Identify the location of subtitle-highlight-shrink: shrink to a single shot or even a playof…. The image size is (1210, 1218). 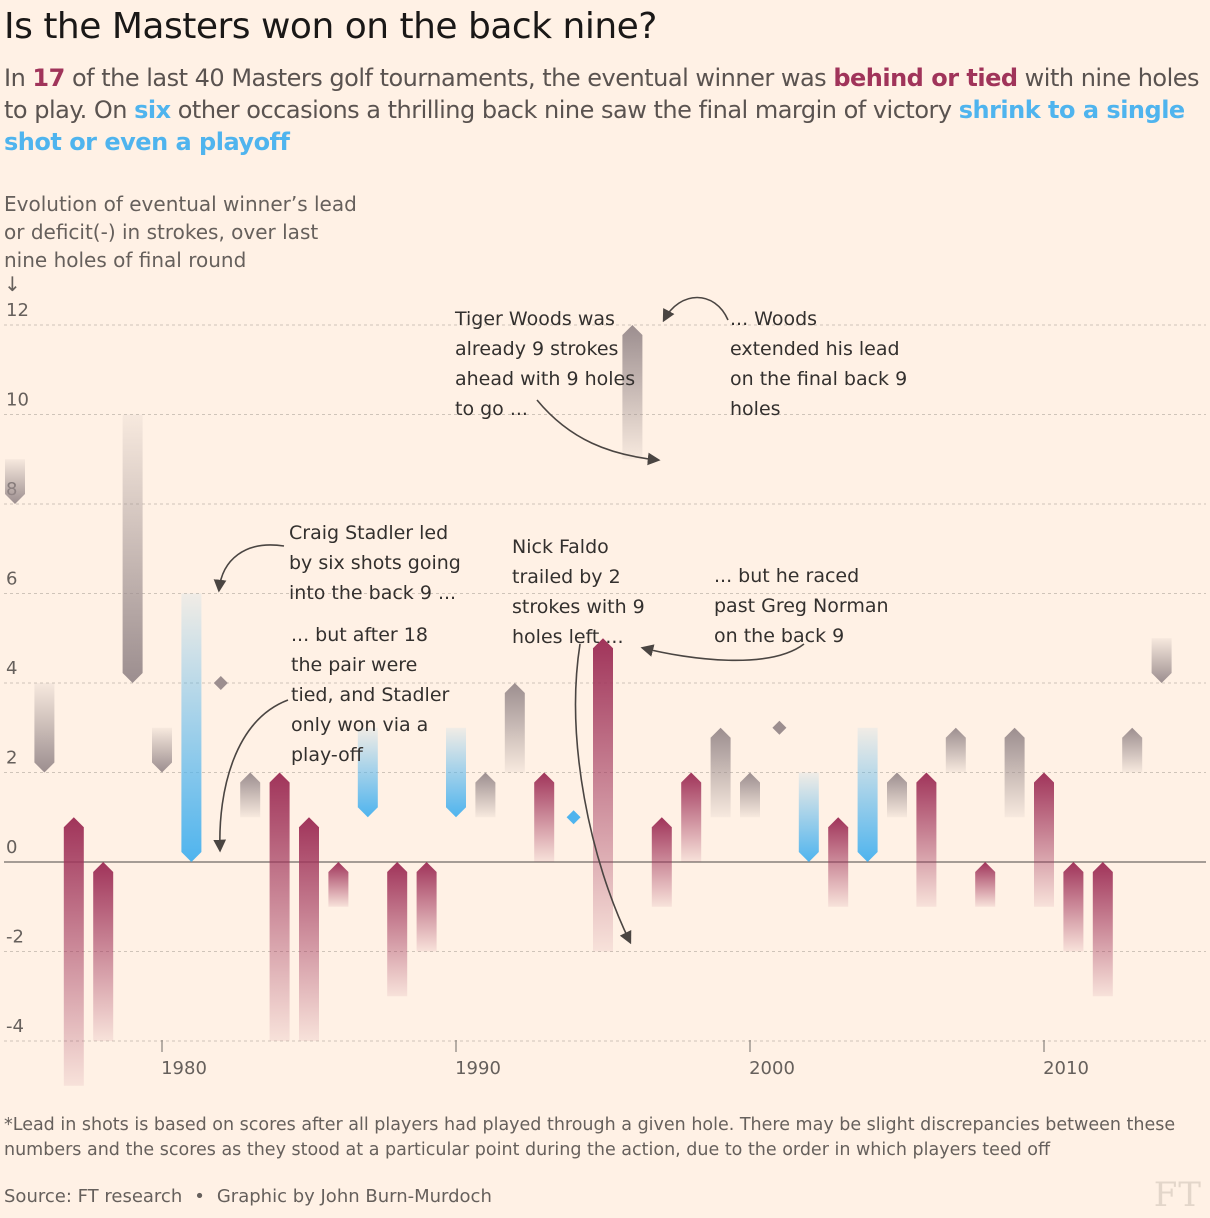
(594, 126).